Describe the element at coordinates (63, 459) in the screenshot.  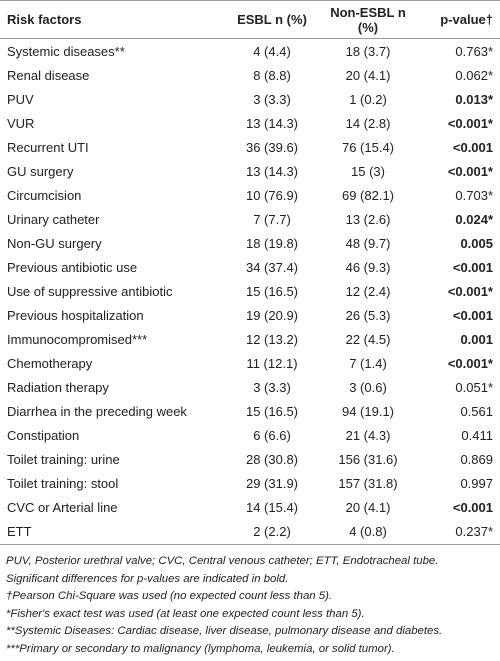
I see `risk-factor: Toilet training: urine` at that location.